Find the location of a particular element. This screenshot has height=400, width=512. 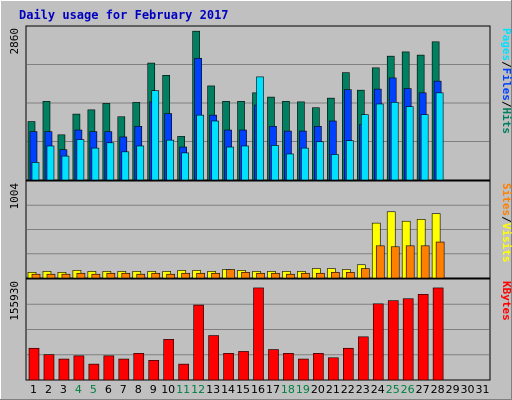

sites-visits-legend-entry: Sites is located at coordinates (506, 199).